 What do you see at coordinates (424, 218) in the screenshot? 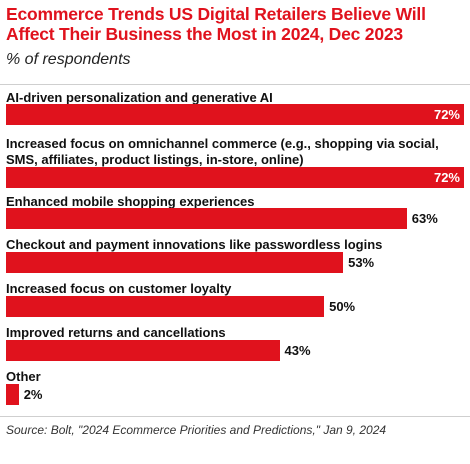
I see `bar-value-label: 63%` at bounding box center [424, 218].